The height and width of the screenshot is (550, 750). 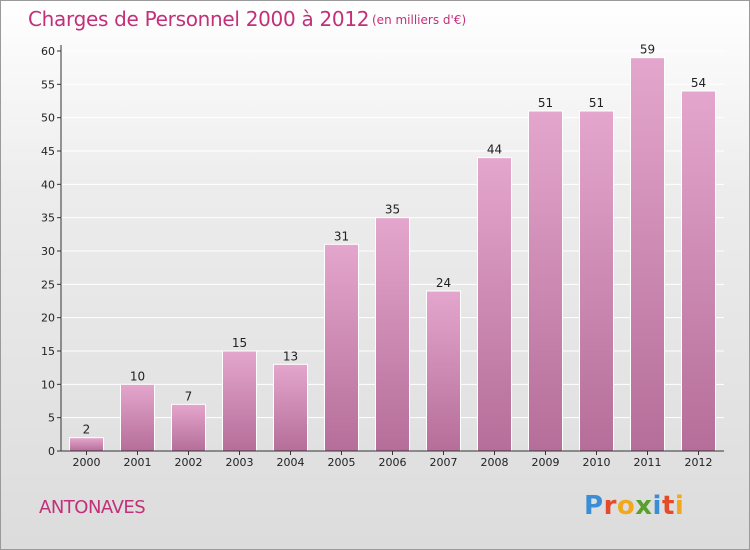 What do you see at coordinates (594, 506) in the screenshot?
I see `brand-letter: P` at bounding box center [594, 506].